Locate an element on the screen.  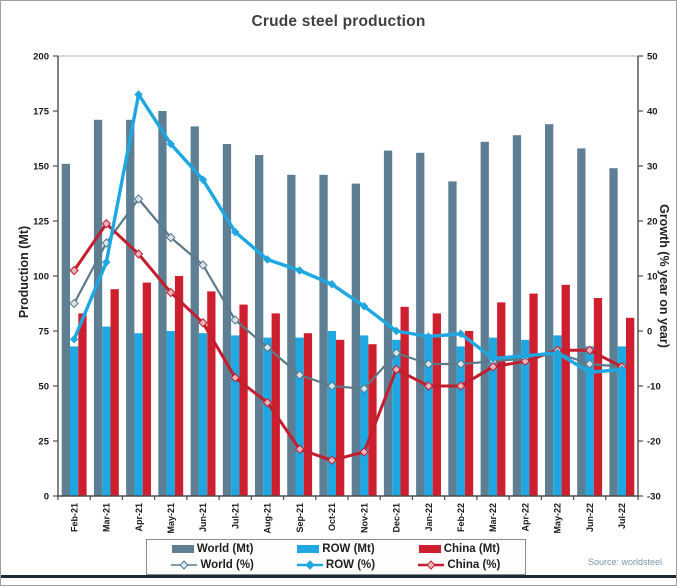
legend-label: World (%) is located at coordinates (227, 565).